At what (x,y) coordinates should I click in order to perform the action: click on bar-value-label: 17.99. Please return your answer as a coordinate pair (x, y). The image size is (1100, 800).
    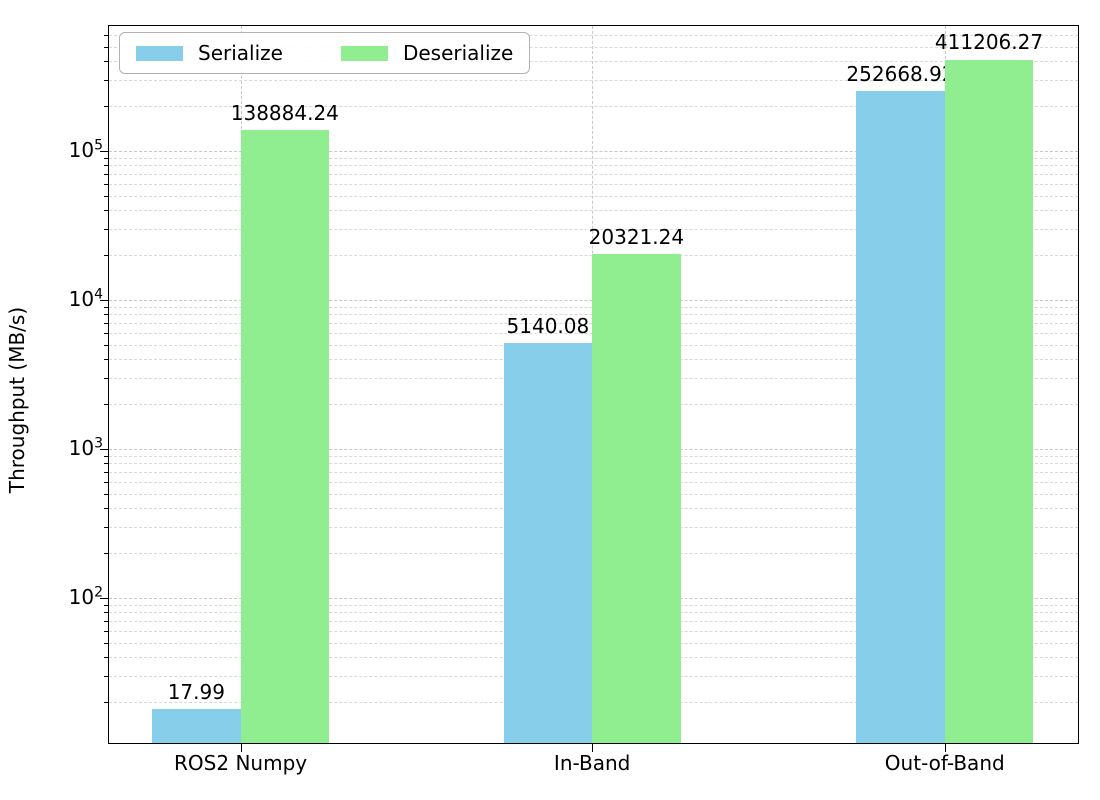
    Looking at the image, I should click on (196, 692).